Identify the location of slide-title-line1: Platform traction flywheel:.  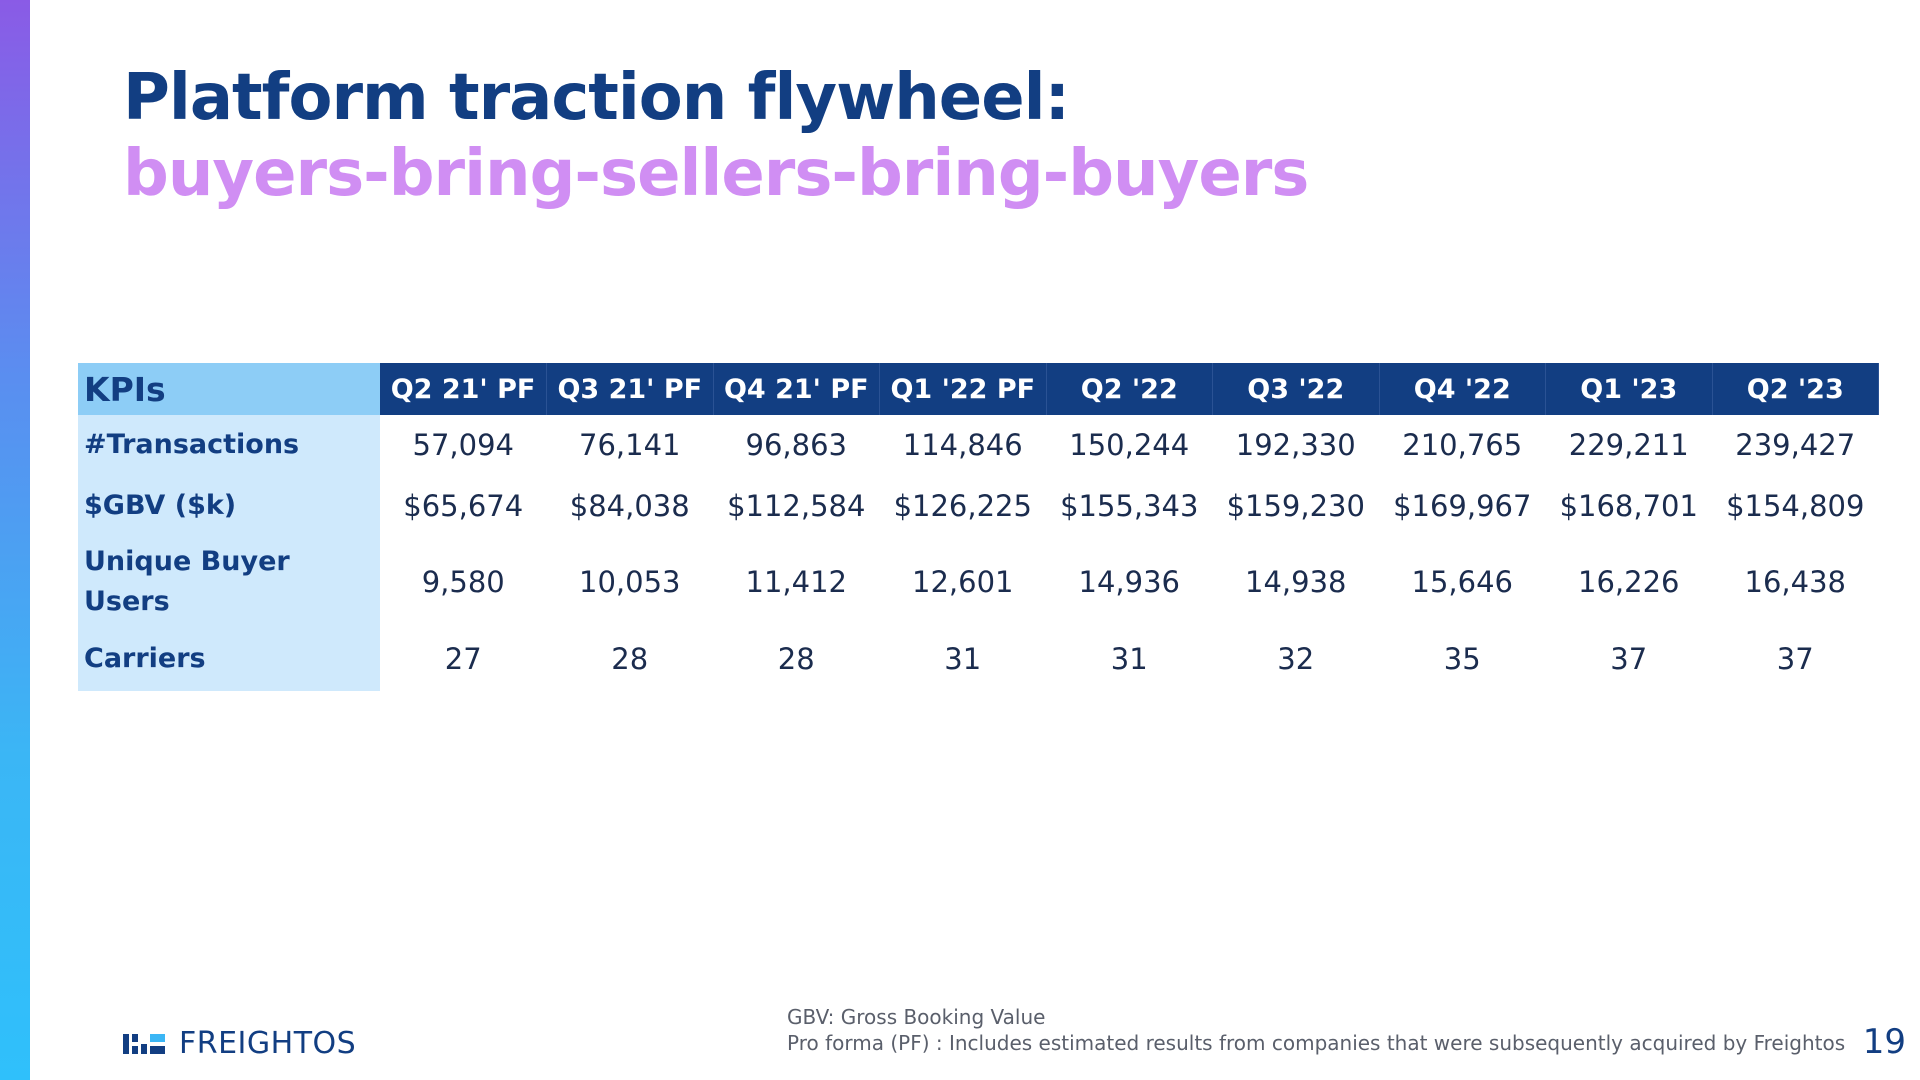
(596, 98).